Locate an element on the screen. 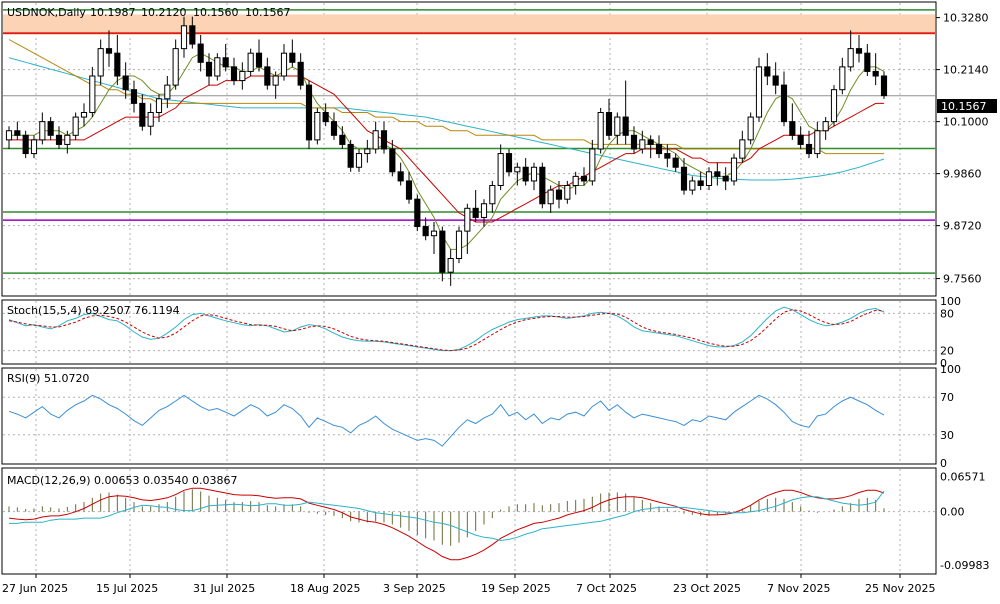 This screenshot has width=1000, height=604. price-axis-label: 9.8720 is located at coordinates (962, 226).